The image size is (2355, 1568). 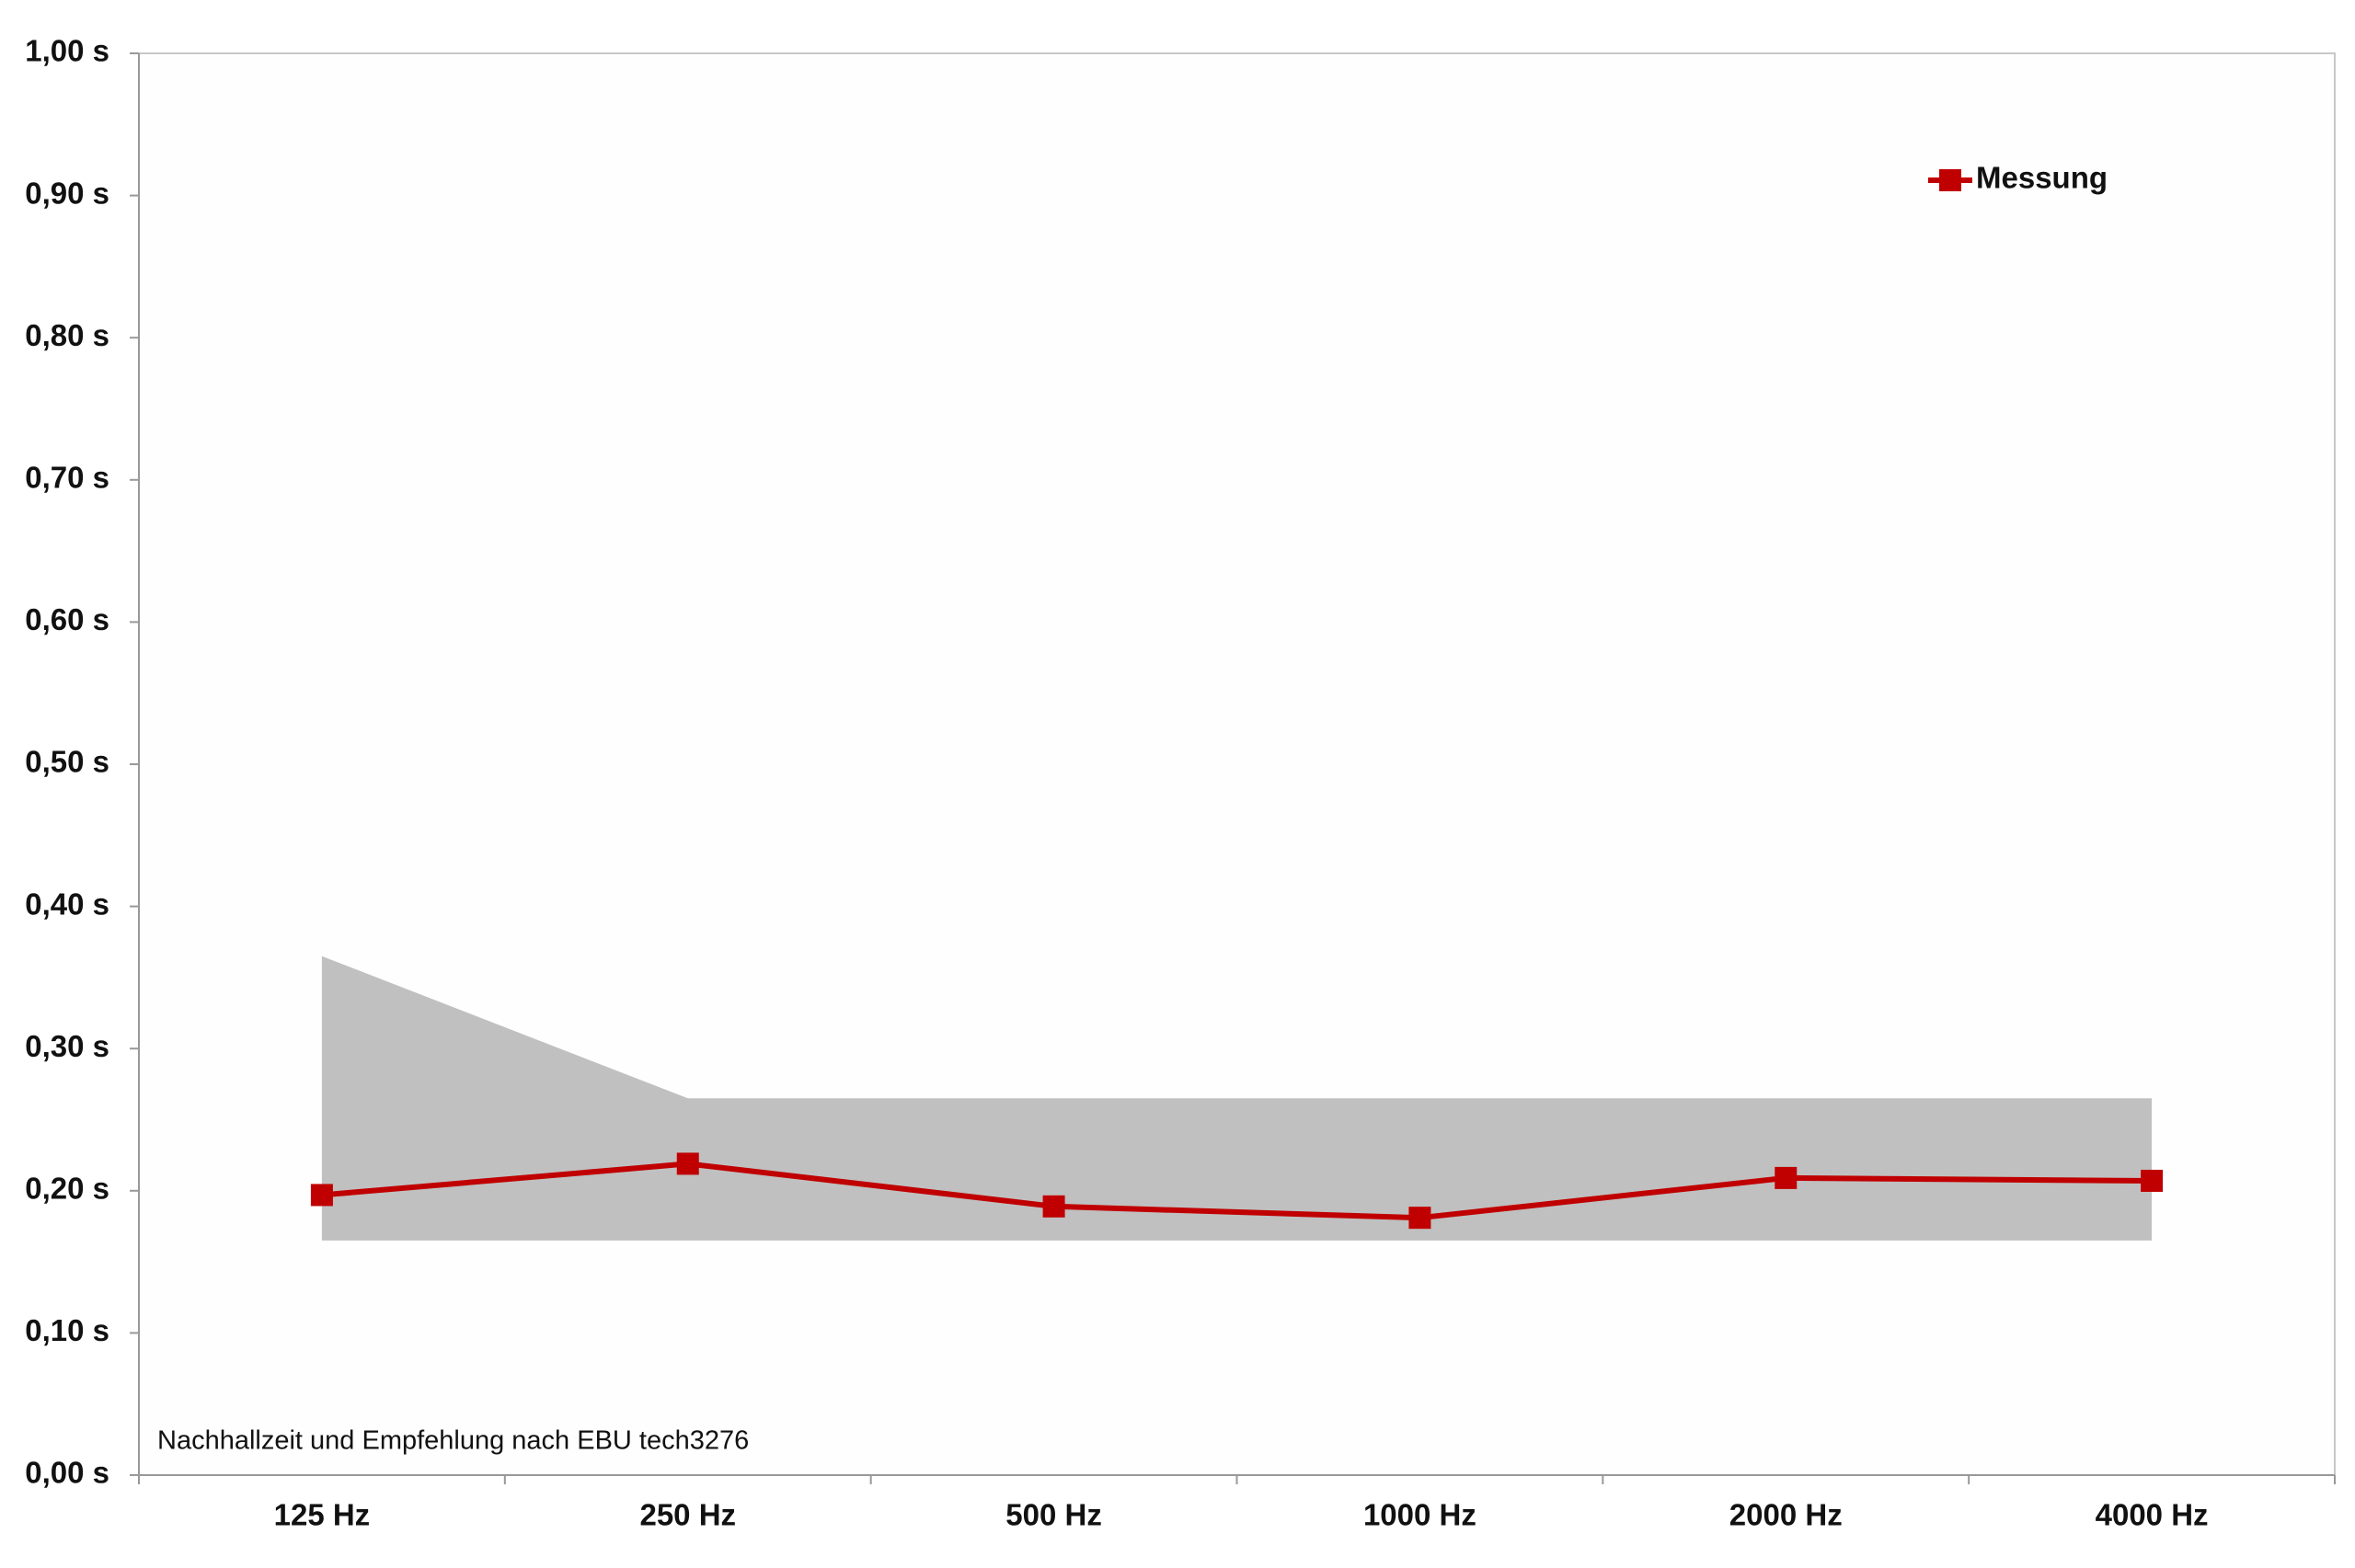 I want to click on x-tick-label: 2000 Hz, so click(x=1786, y=1515).